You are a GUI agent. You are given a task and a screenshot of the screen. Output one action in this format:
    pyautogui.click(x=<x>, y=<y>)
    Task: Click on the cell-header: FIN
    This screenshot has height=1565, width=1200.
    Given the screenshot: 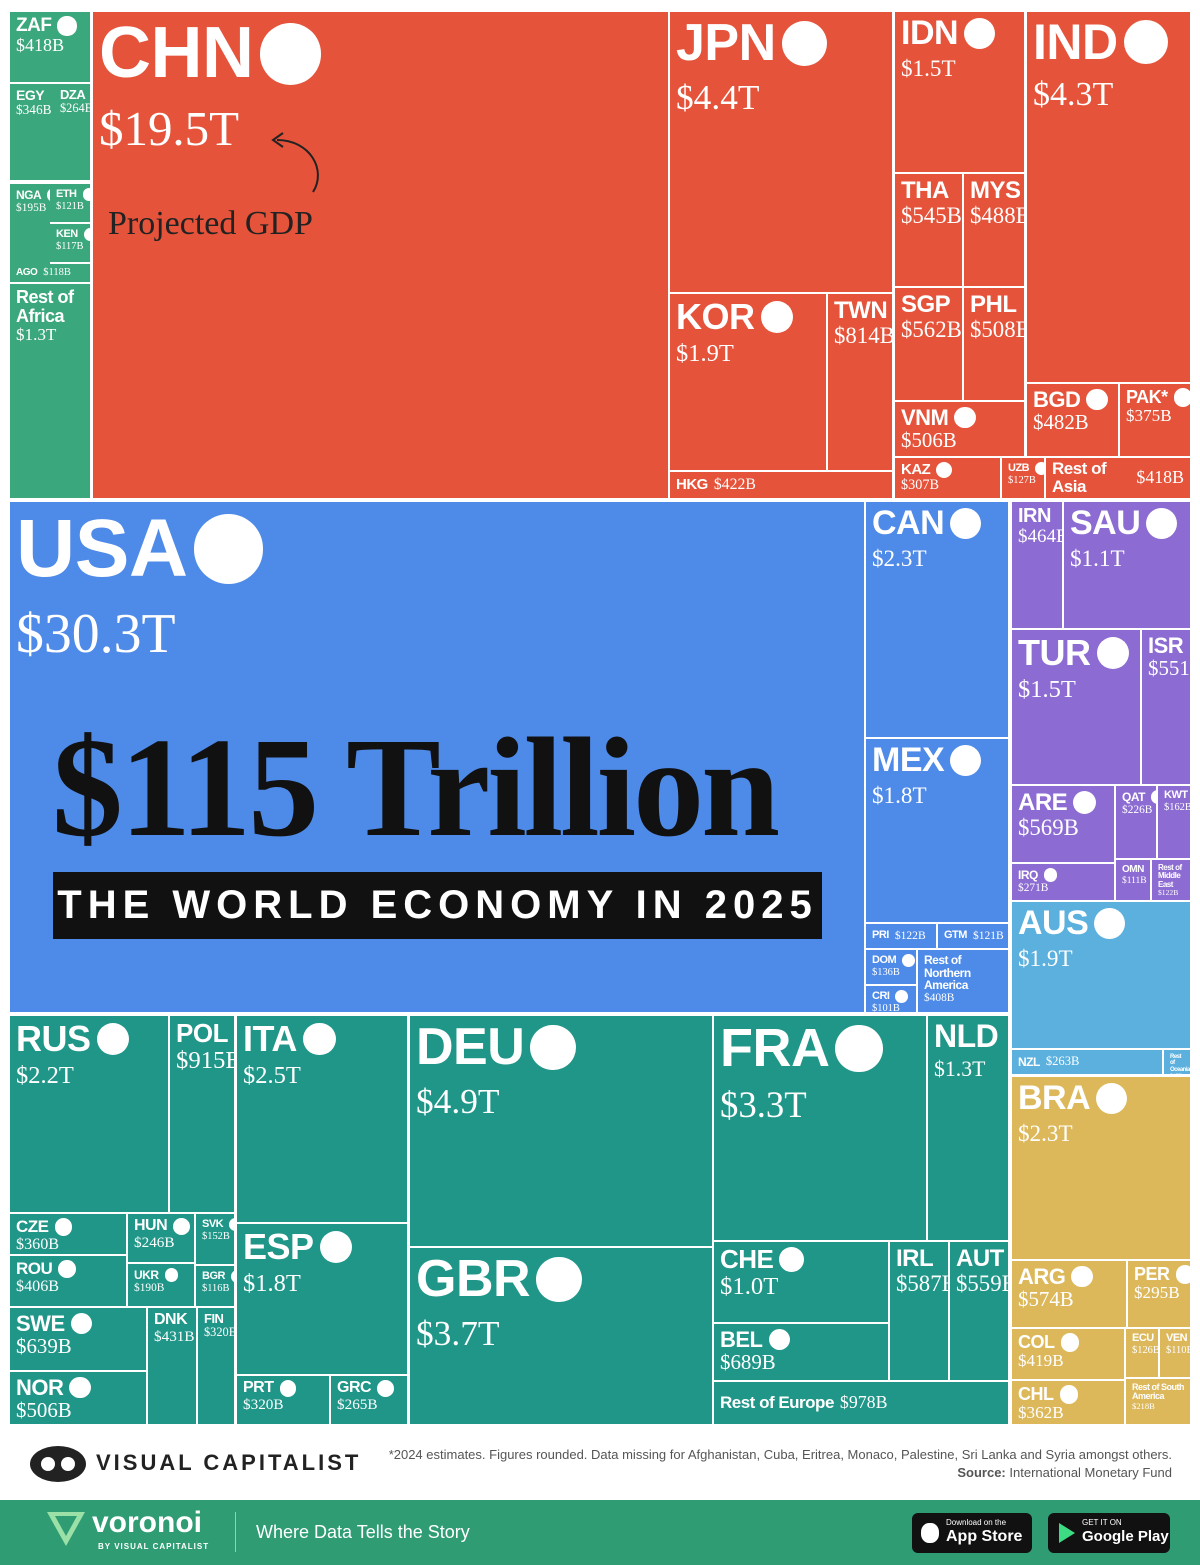 What is the action you would take?
    pyautogui.click(x=216, y=1319)
    